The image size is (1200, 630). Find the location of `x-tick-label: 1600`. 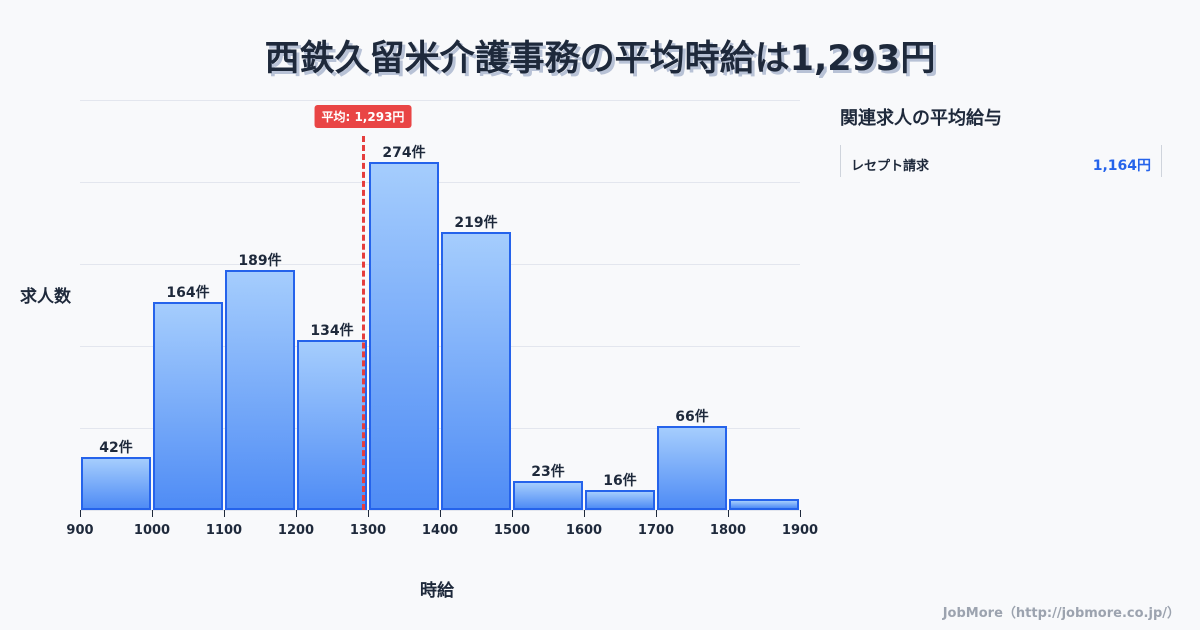

x-tick-label: 1600 is located at coordinates (584, 530).